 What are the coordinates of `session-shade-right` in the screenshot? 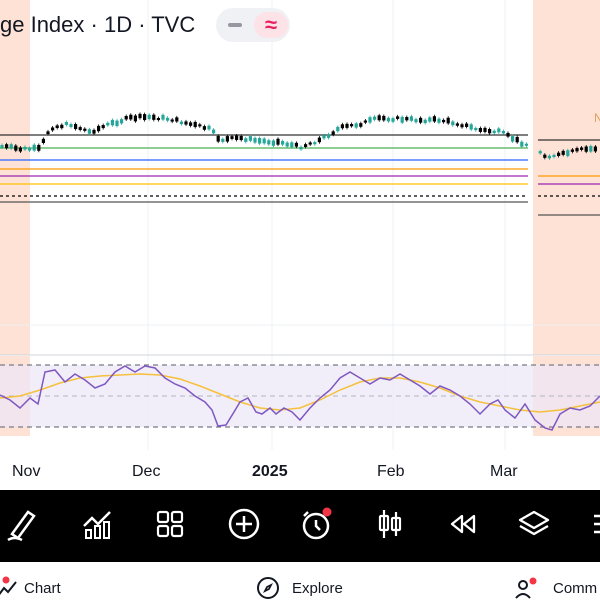 It's located at (566, 177).